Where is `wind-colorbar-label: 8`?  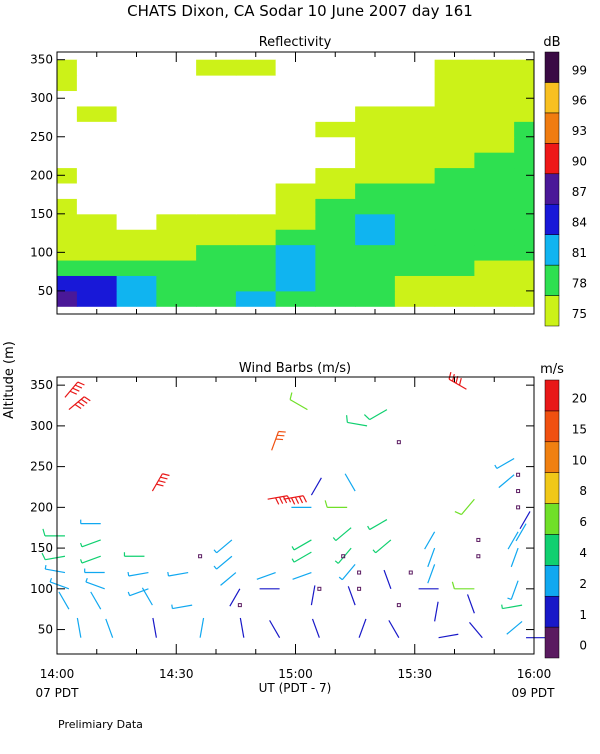
wind-colorbar-label: 8 is located at coordinates (583, 491).